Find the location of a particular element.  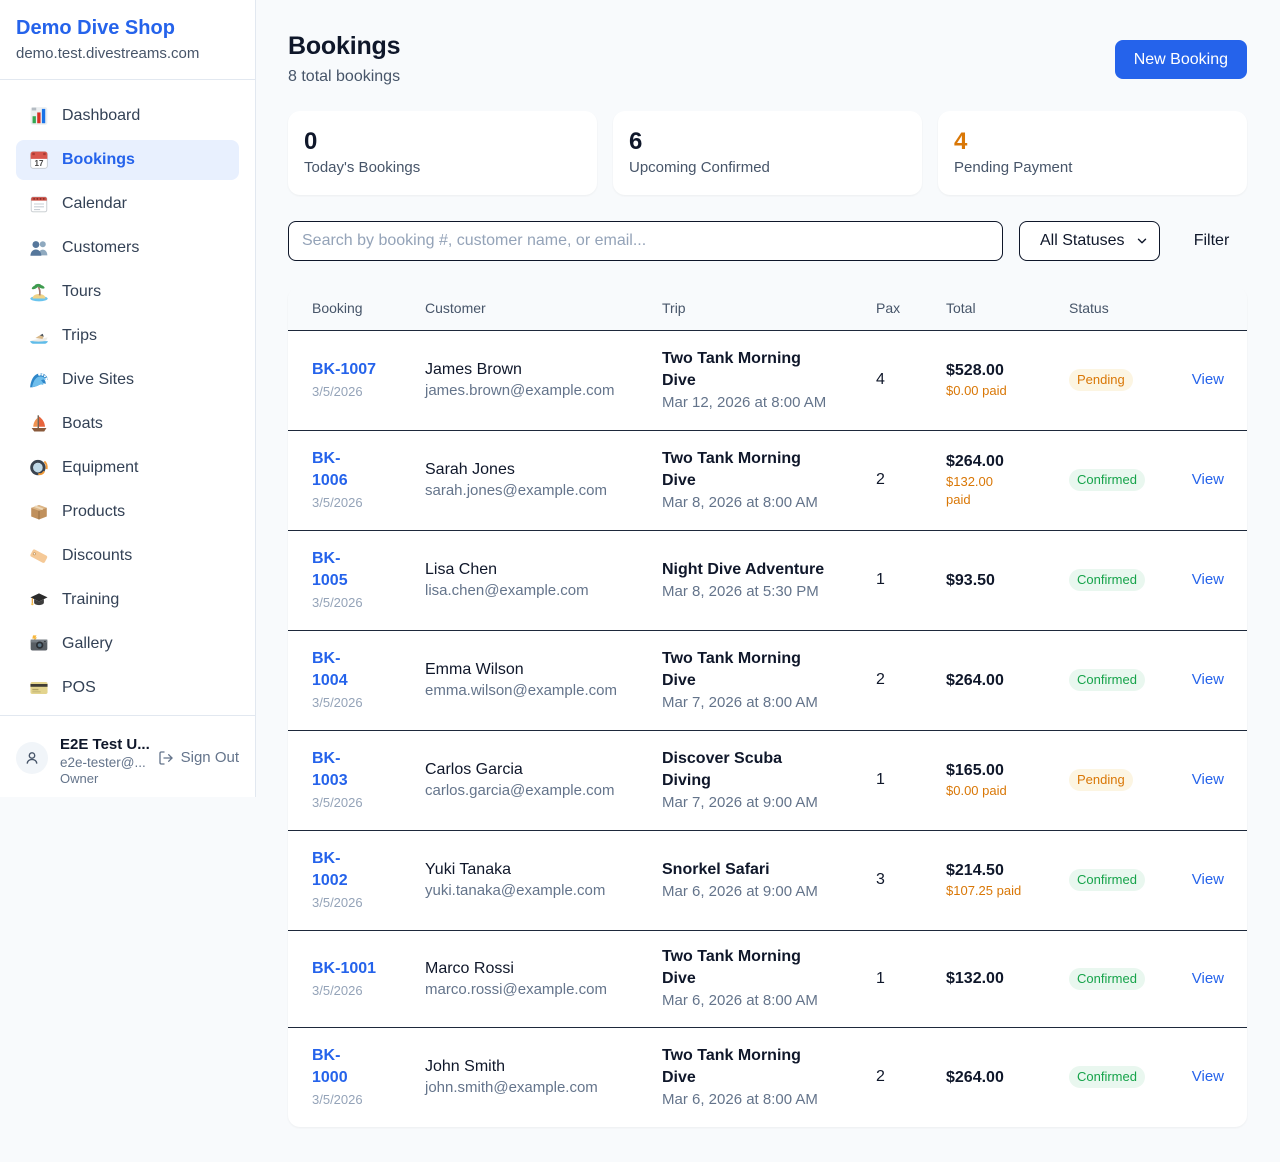

svg-text: 17 is located at coordinates (39, 163).